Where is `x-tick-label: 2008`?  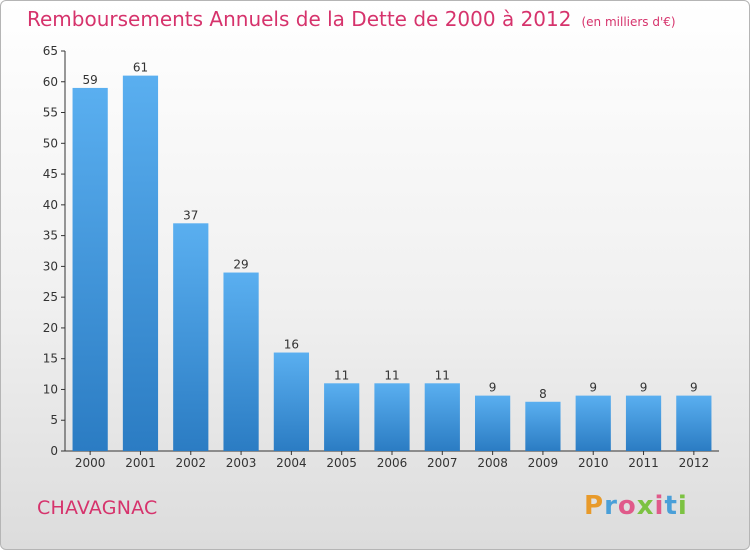
x-tick-label: 2008 is located at coordinates (492, 463).